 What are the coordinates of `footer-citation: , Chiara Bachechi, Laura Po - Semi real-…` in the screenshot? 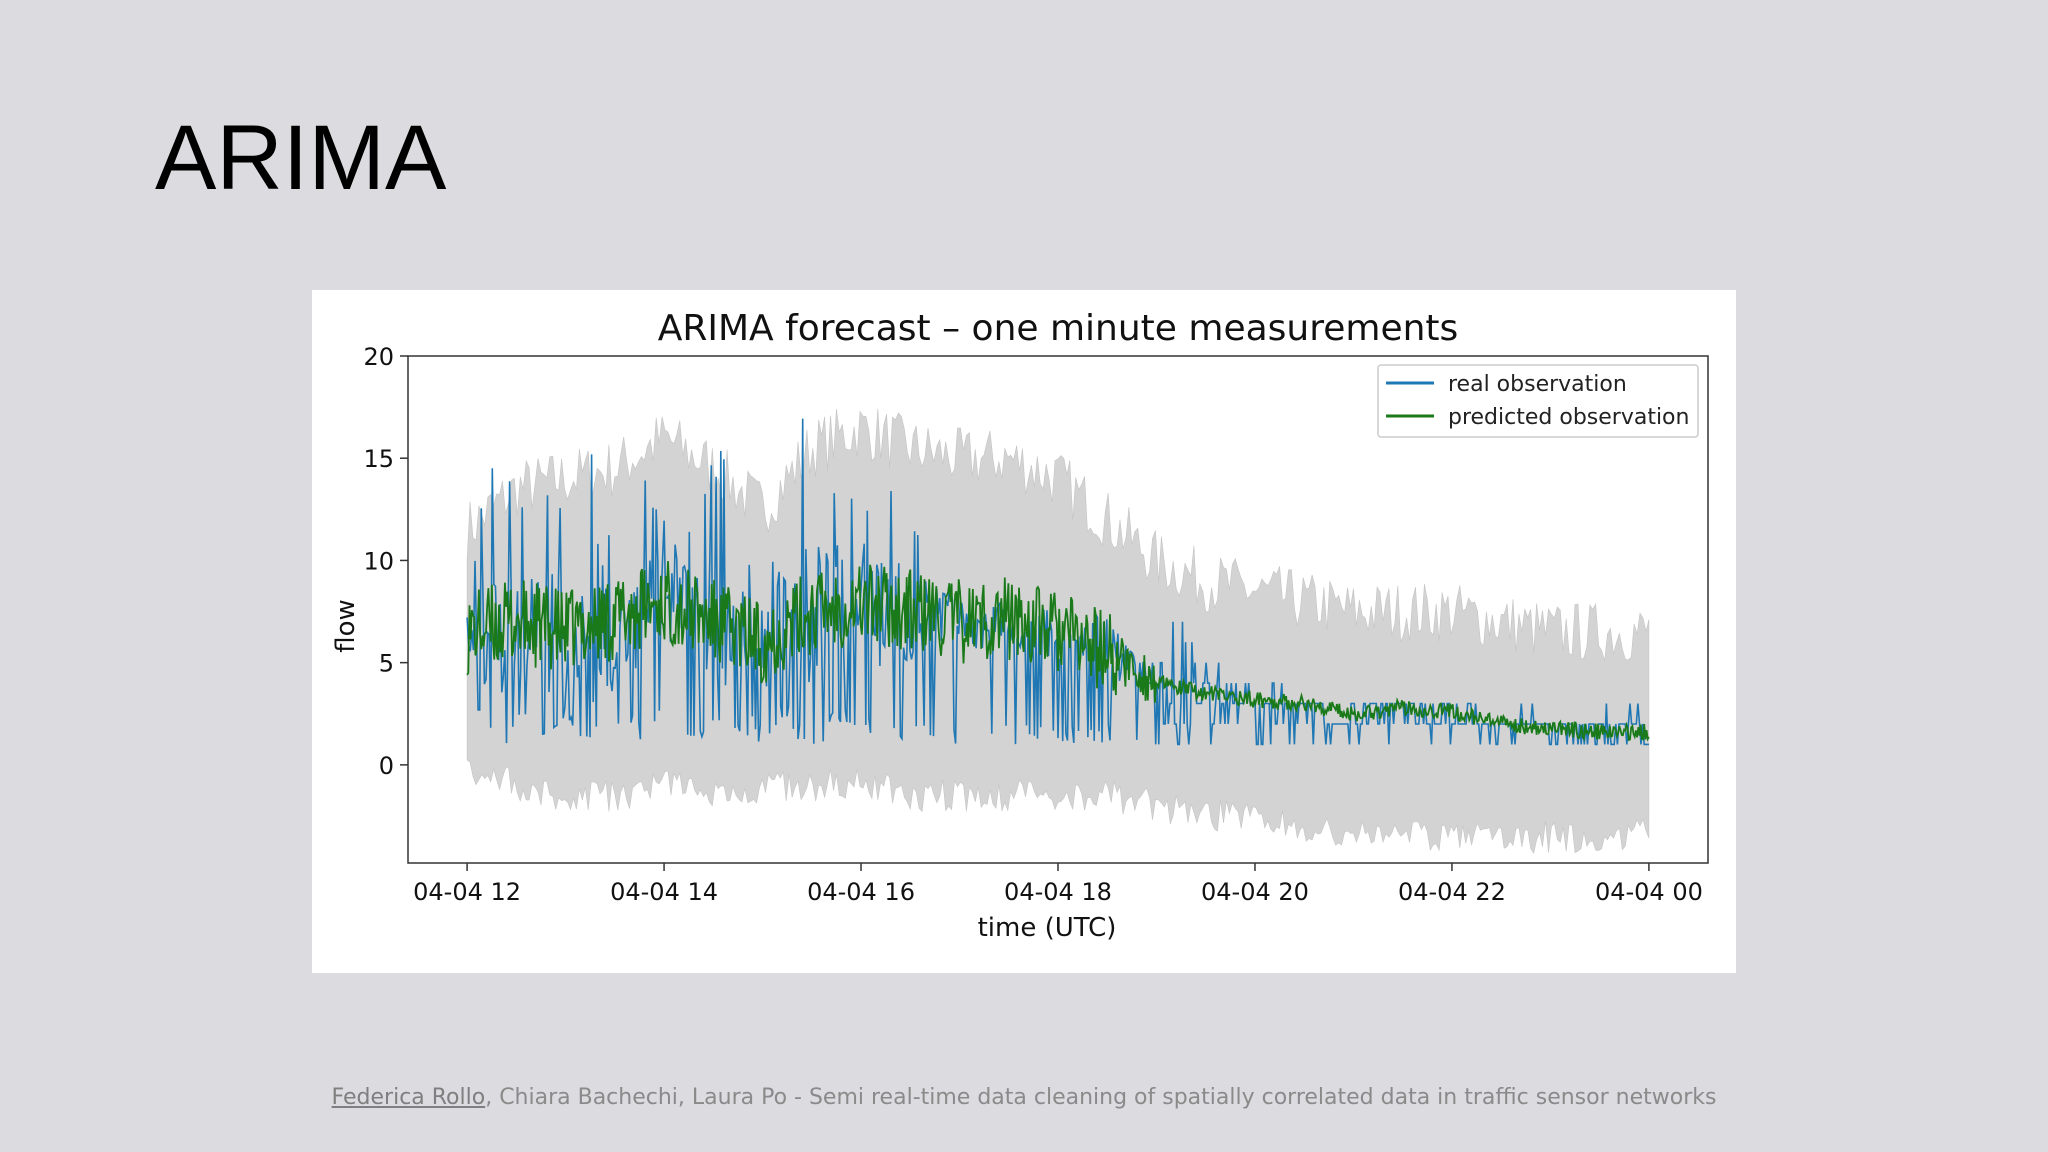 It's located at (1101, 1097).